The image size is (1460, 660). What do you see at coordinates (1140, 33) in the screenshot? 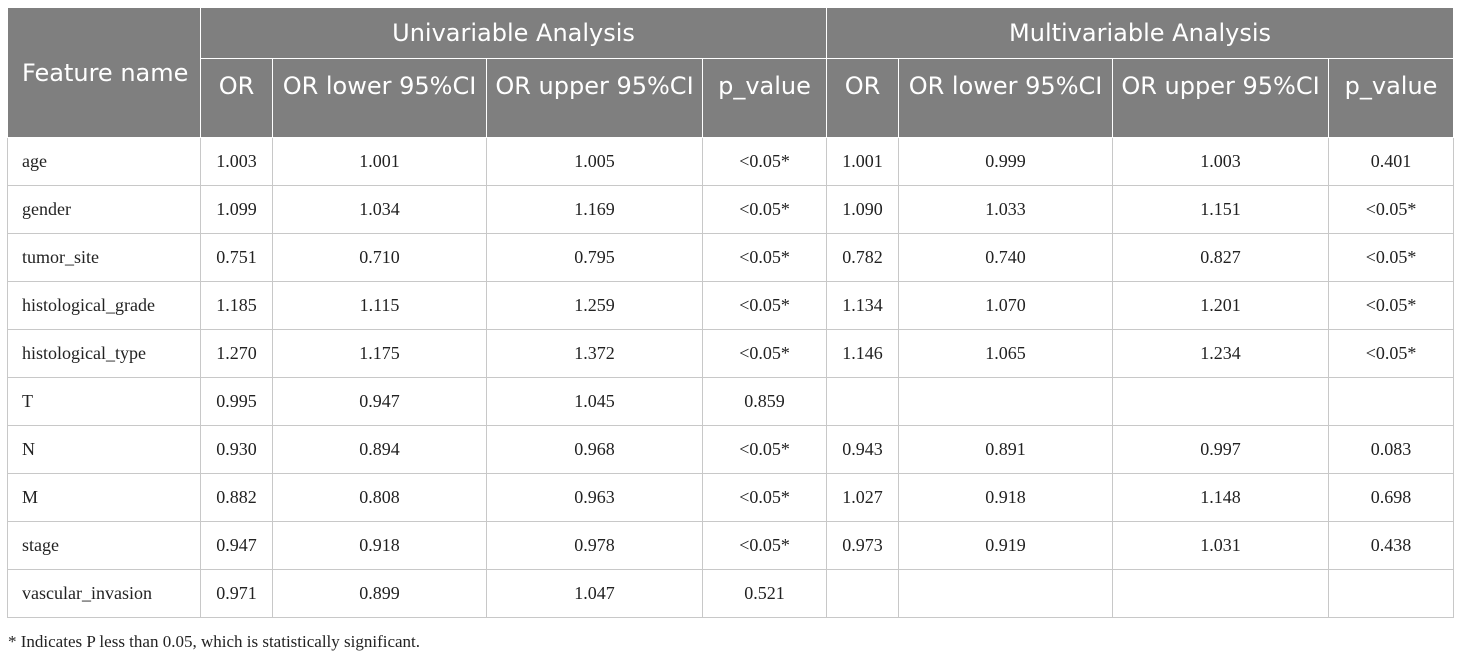
I see `multivariable-analysis-header: Multivariable Analysis` at bounding box center [1140, 33].